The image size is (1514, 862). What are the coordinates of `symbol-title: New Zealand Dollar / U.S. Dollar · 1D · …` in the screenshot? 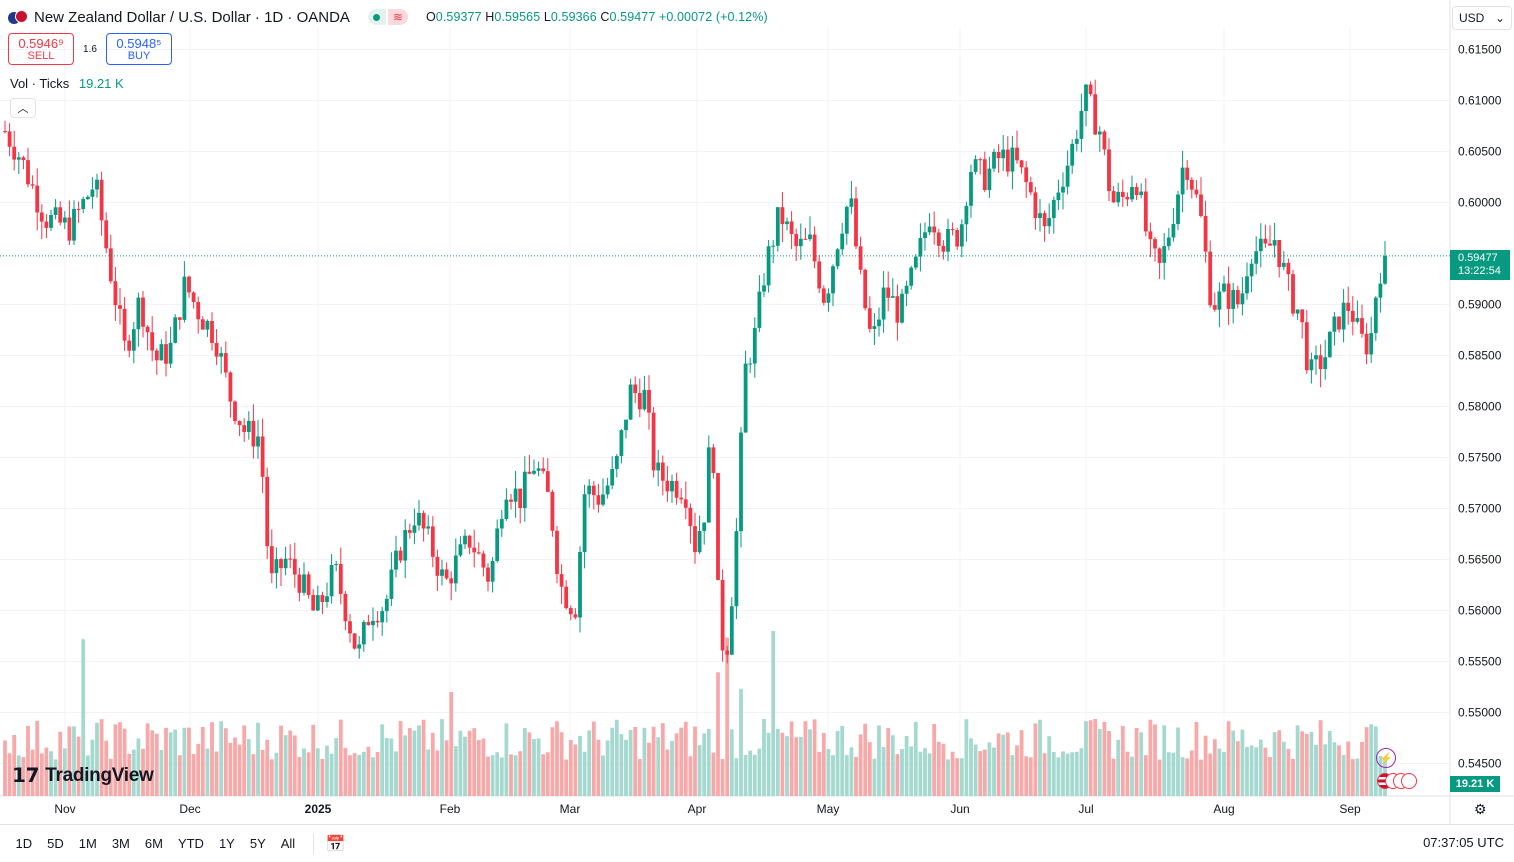 It's located at (192, 17).